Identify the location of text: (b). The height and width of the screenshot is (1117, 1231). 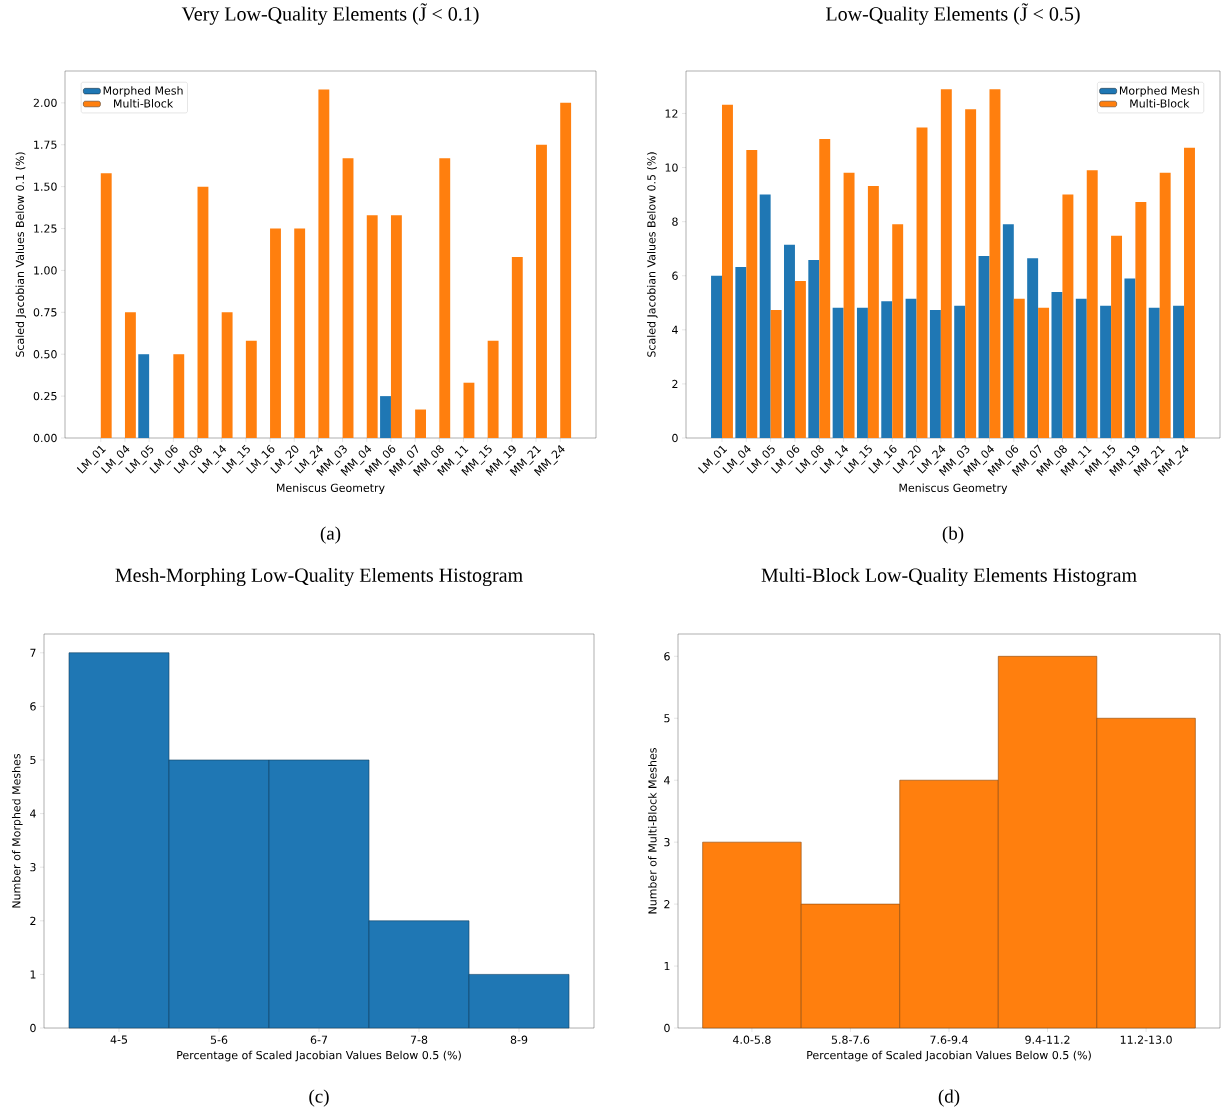
(953, 535).